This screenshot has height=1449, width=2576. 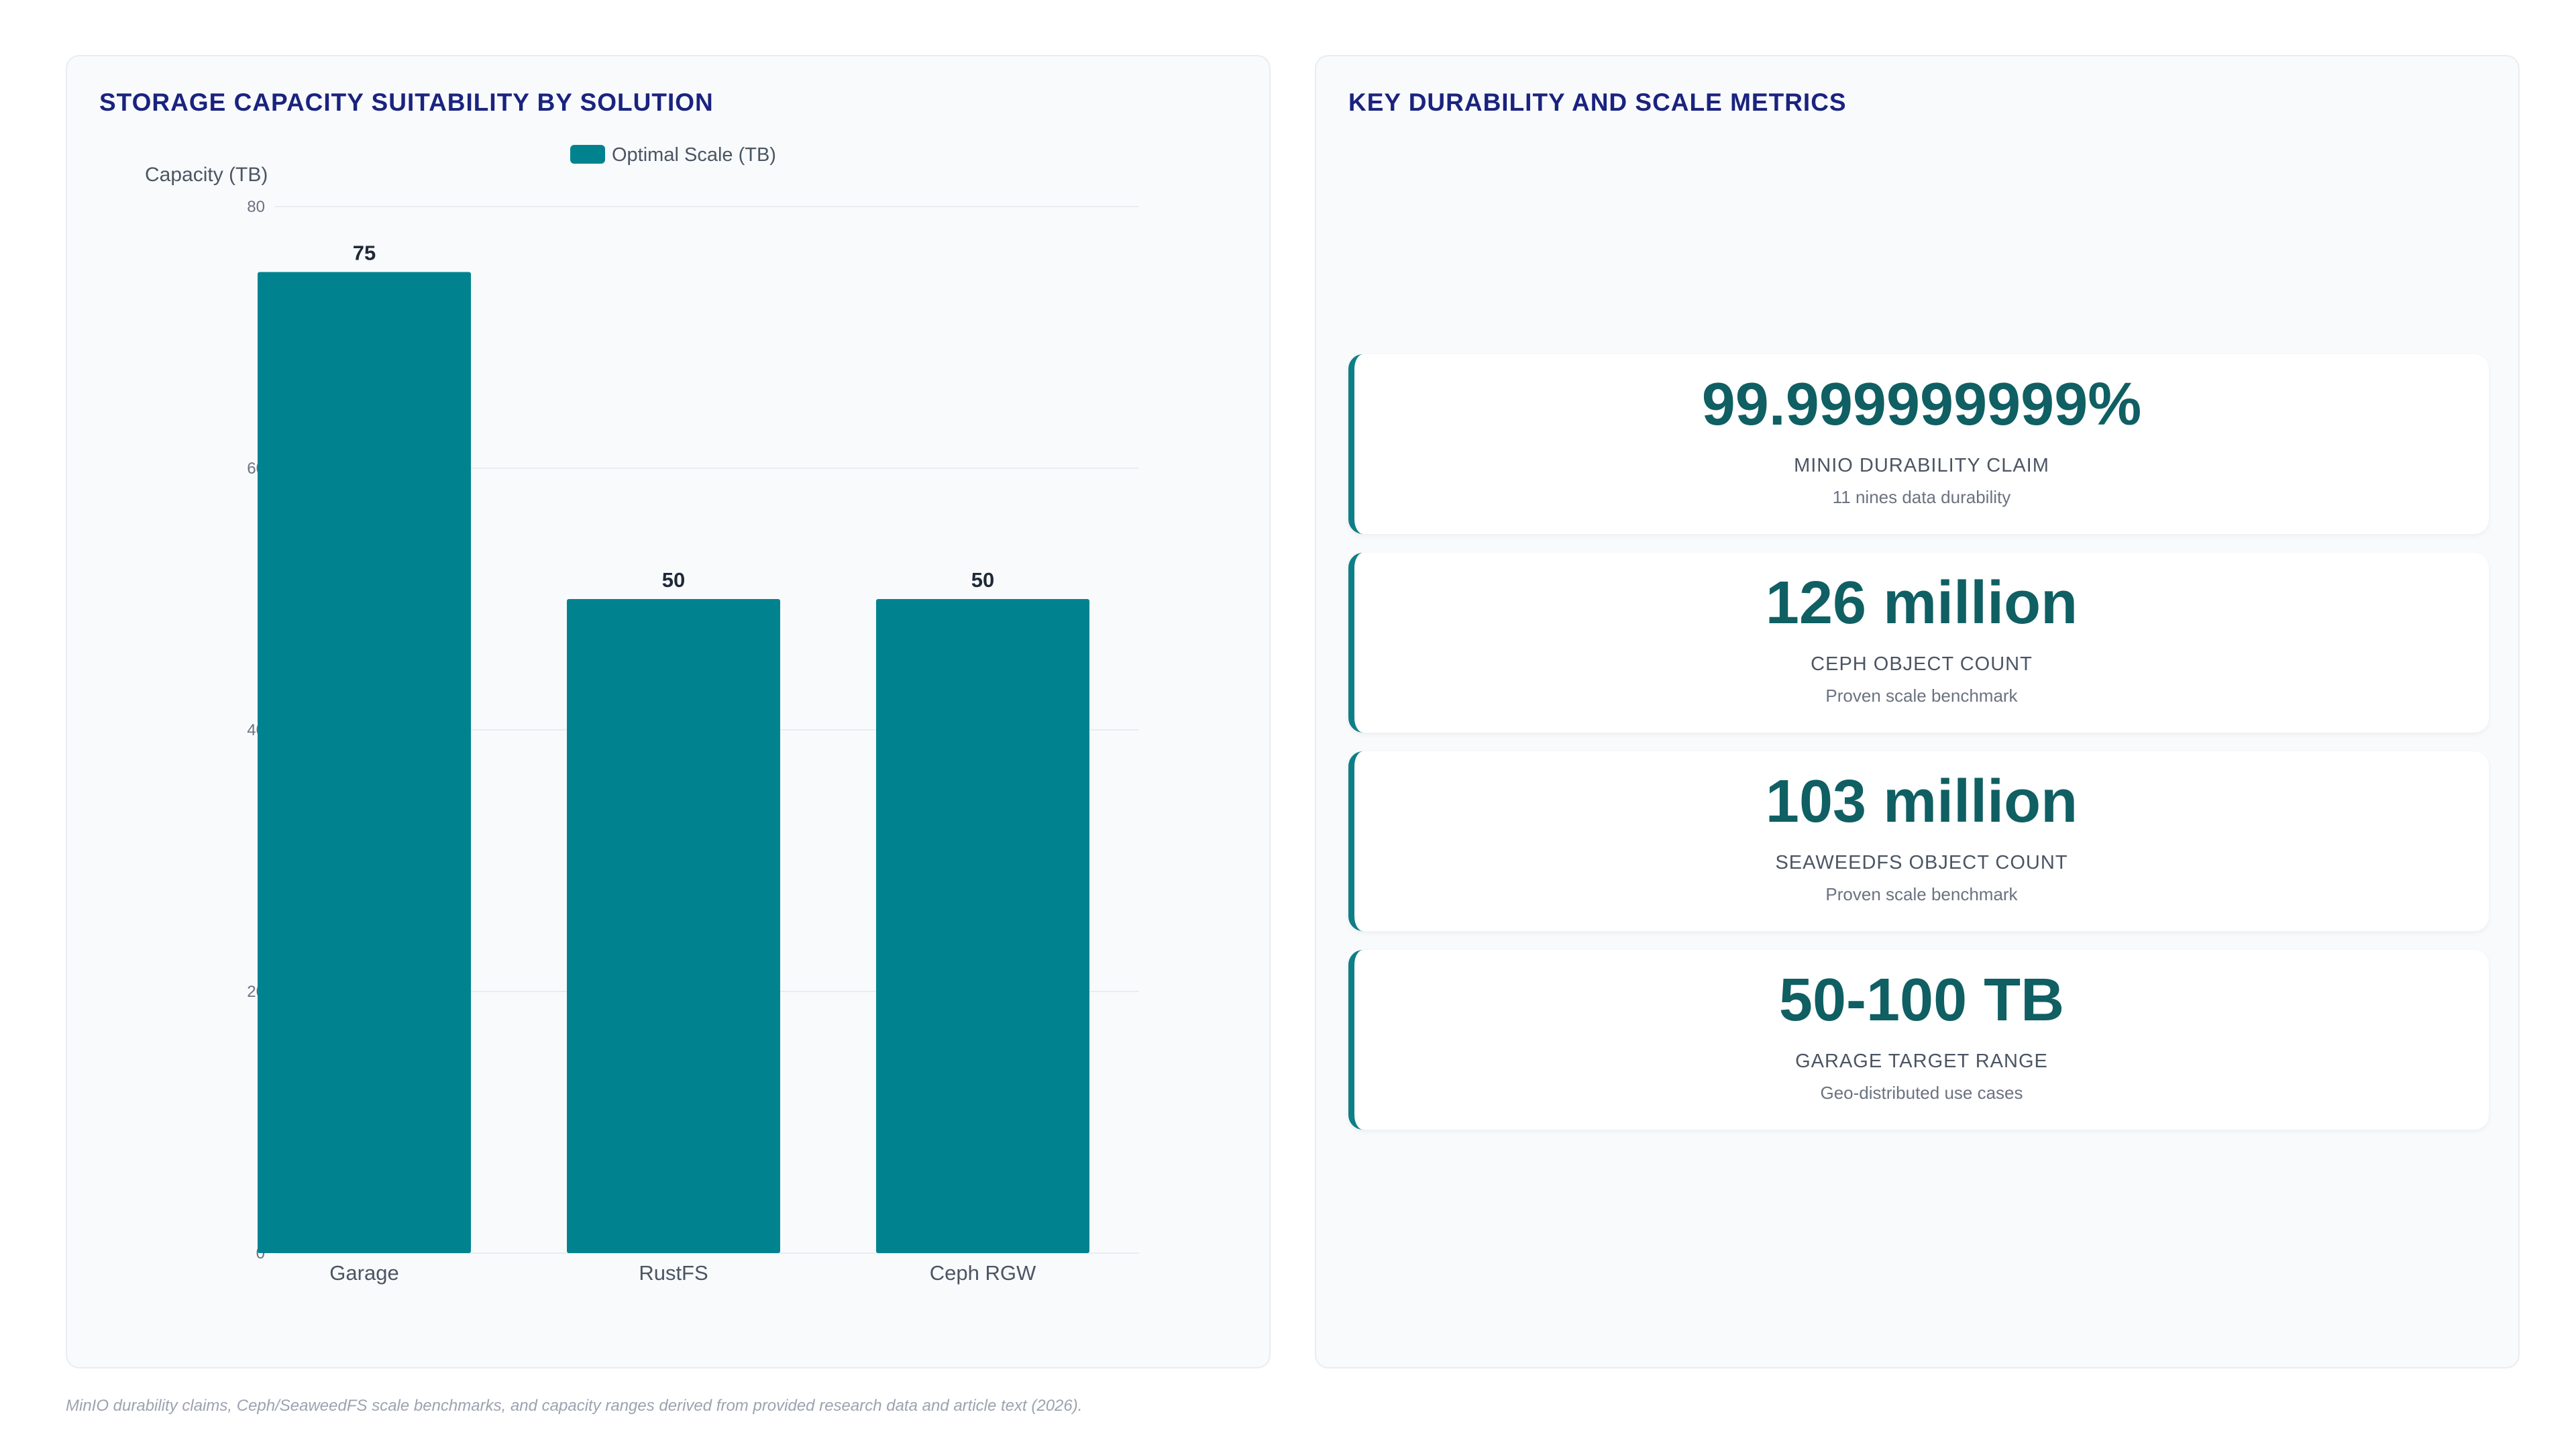 What do you see at coordinates (673, 926) in the screenshot?
I see `bar-rustfs` at bounding box center [673, 926].